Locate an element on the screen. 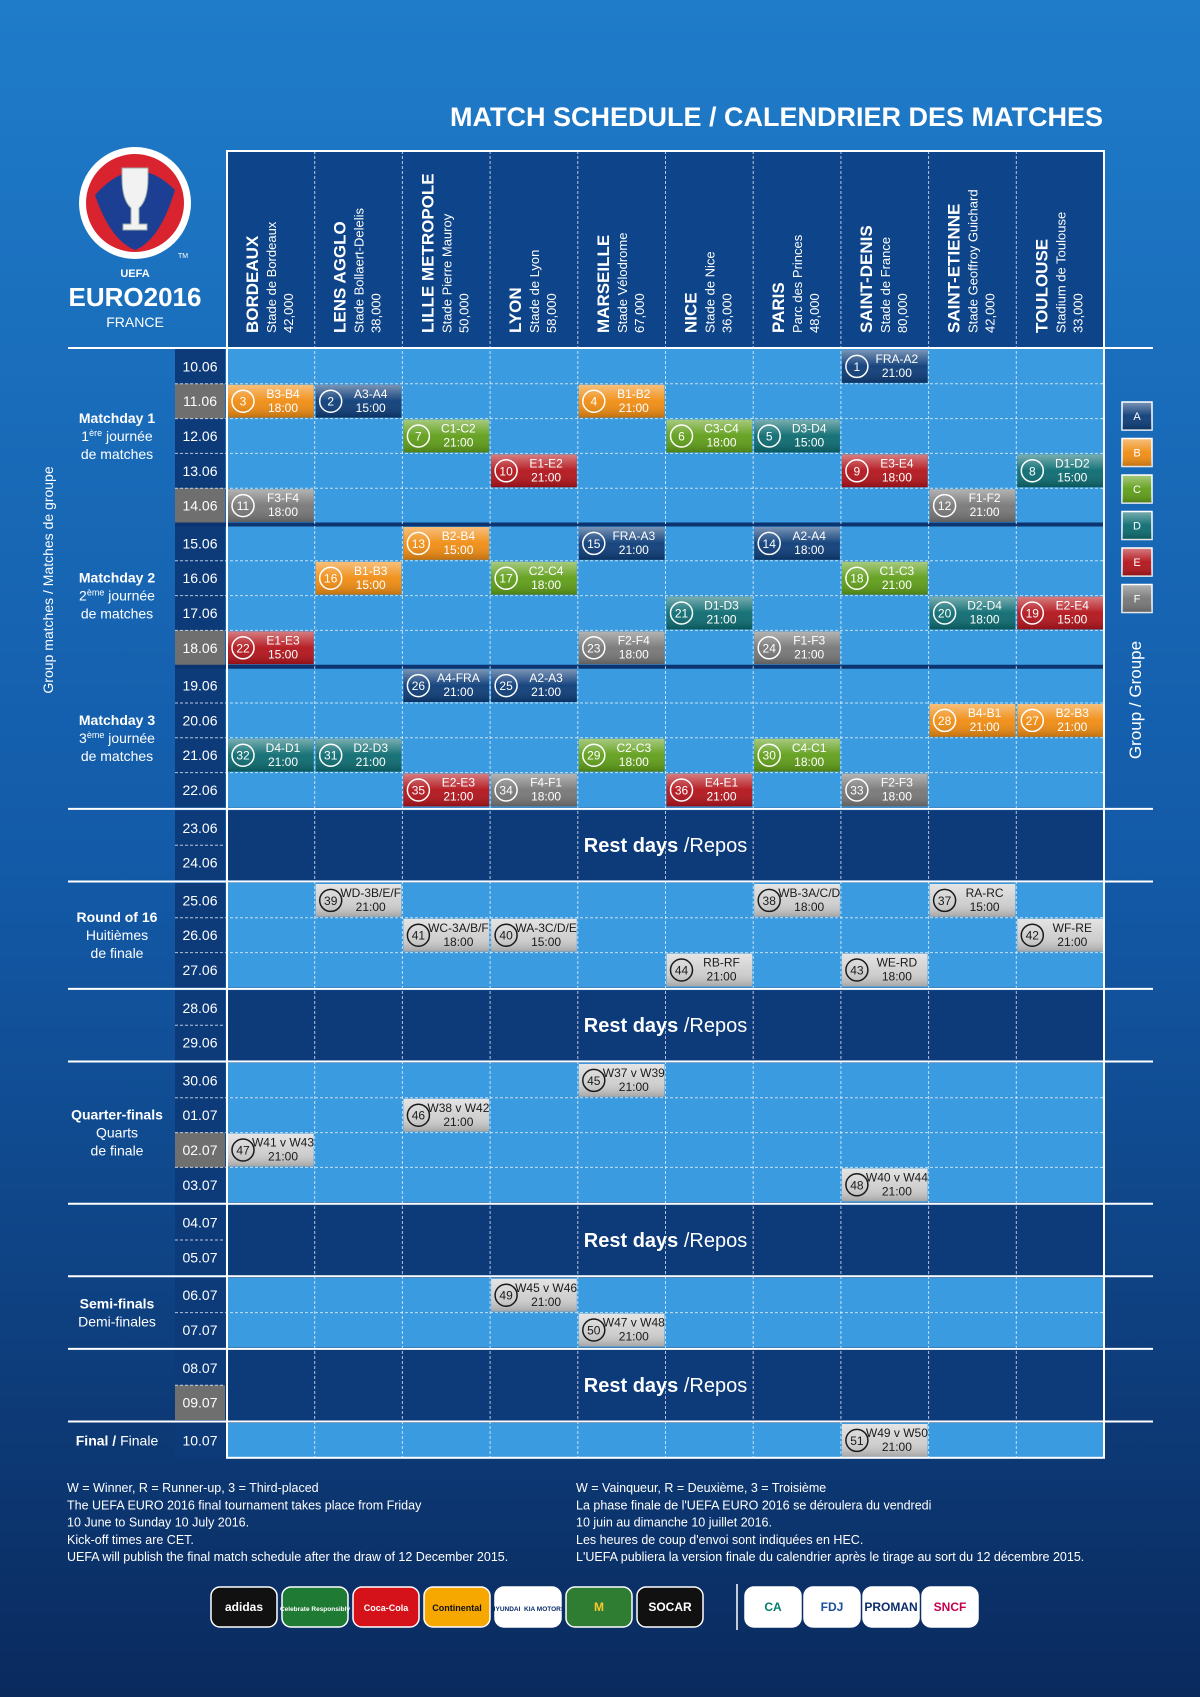  venue-city: MARSEILLE is located at coordinates (603, 284).